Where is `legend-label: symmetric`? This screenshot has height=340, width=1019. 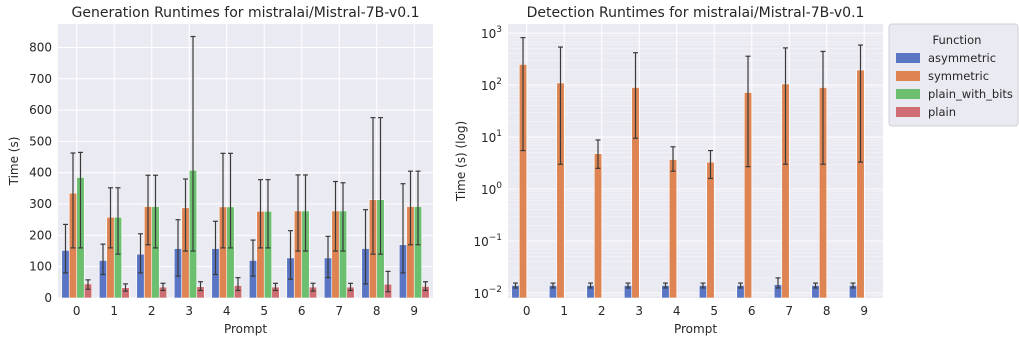 legend-label: symmetric is located at coordinates (958, 76).